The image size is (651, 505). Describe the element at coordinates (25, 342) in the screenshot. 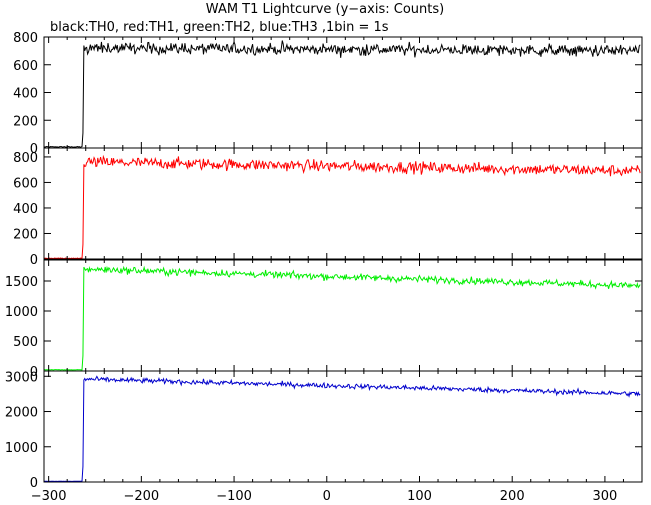

I see `y-tick-label: 500` at that location.